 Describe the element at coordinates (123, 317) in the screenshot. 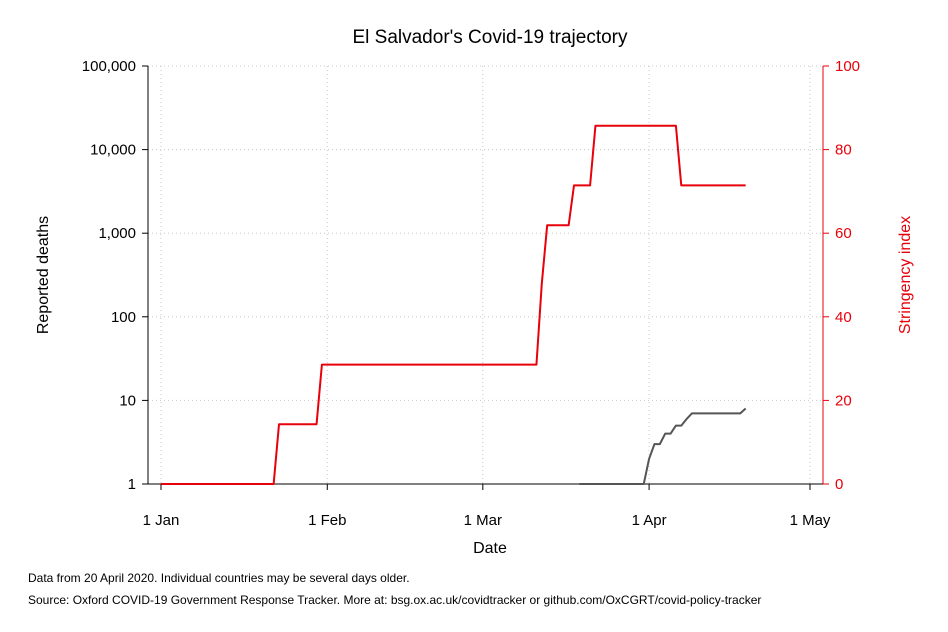

I see `y-left-tick-label: 100` at that location.